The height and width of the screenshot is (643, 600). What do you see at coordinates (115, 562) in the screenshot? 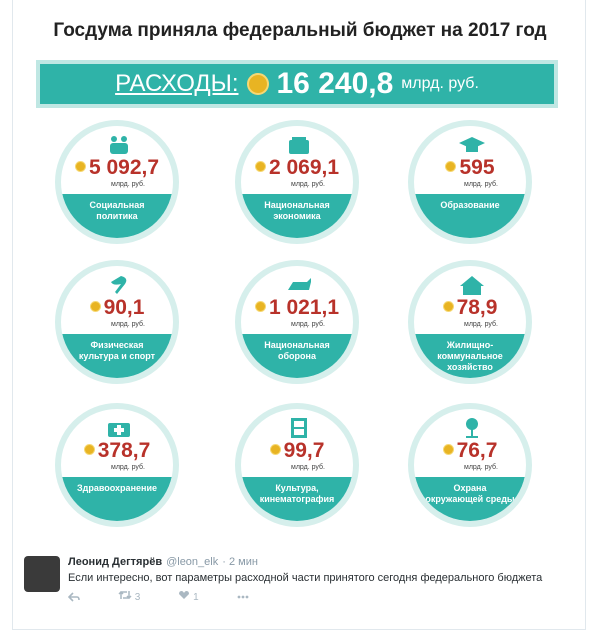
I see `author: Леонид Дегтярёв` at bounding box center [115, 562].